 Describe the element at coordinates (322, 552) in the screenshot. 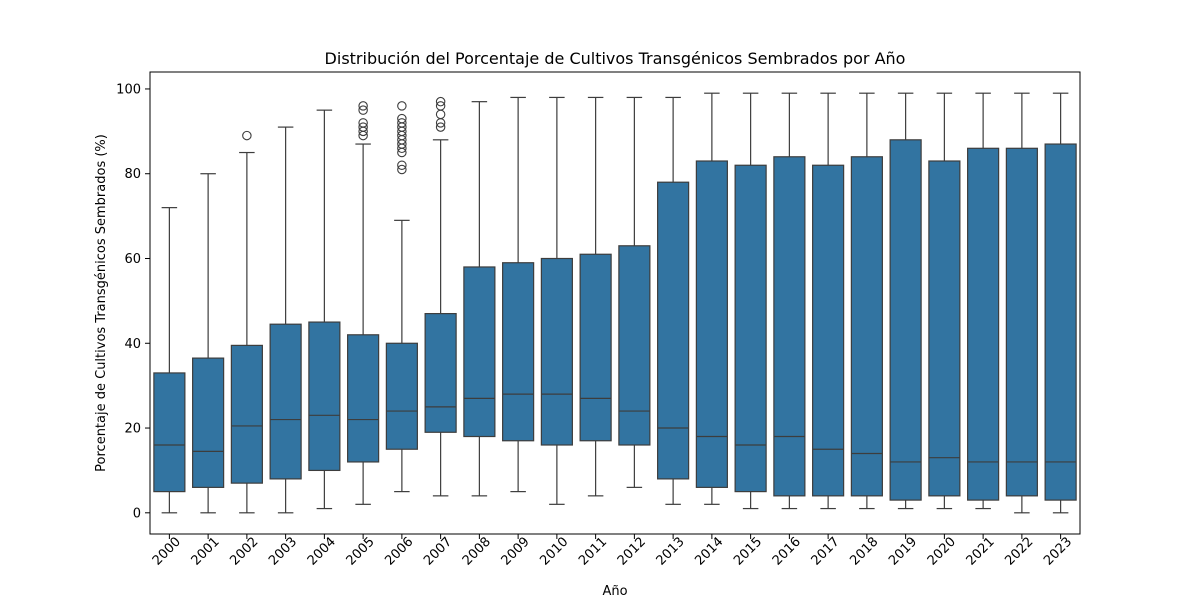

I see `x-tick-label: 2004` at that location.